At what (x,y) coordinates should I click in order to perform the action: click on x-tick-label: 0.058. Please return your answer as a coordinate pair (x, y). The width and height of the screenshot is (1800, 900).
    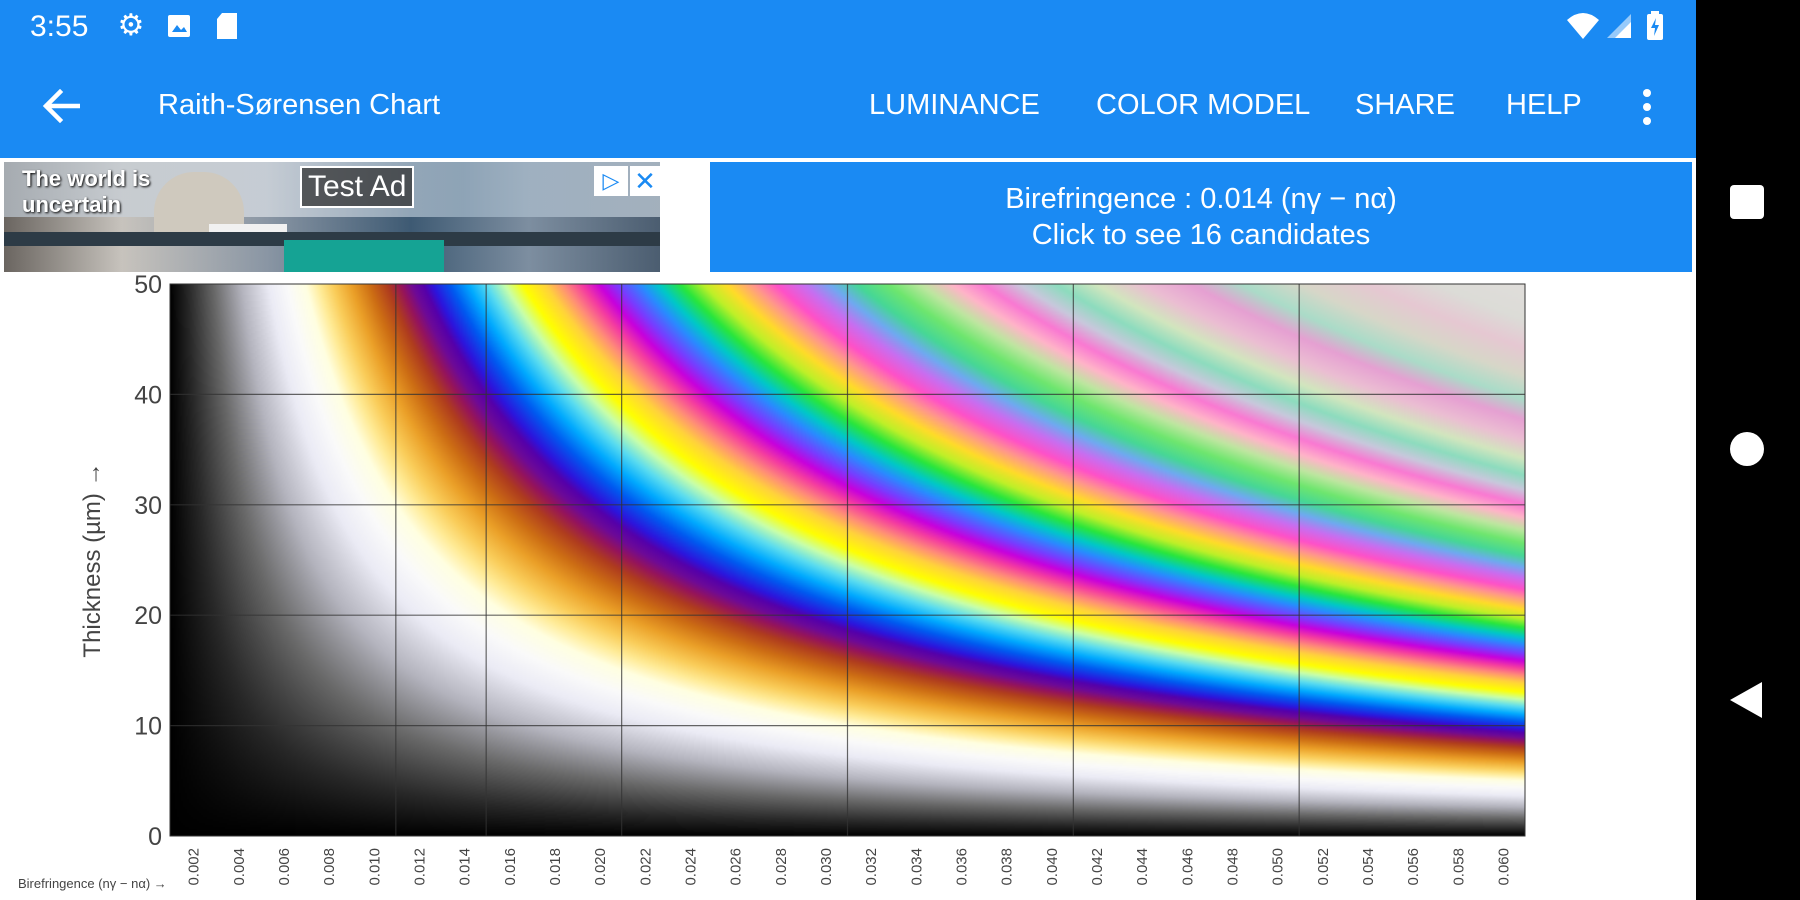
    Looking at the image, I should click on (1458, 867).